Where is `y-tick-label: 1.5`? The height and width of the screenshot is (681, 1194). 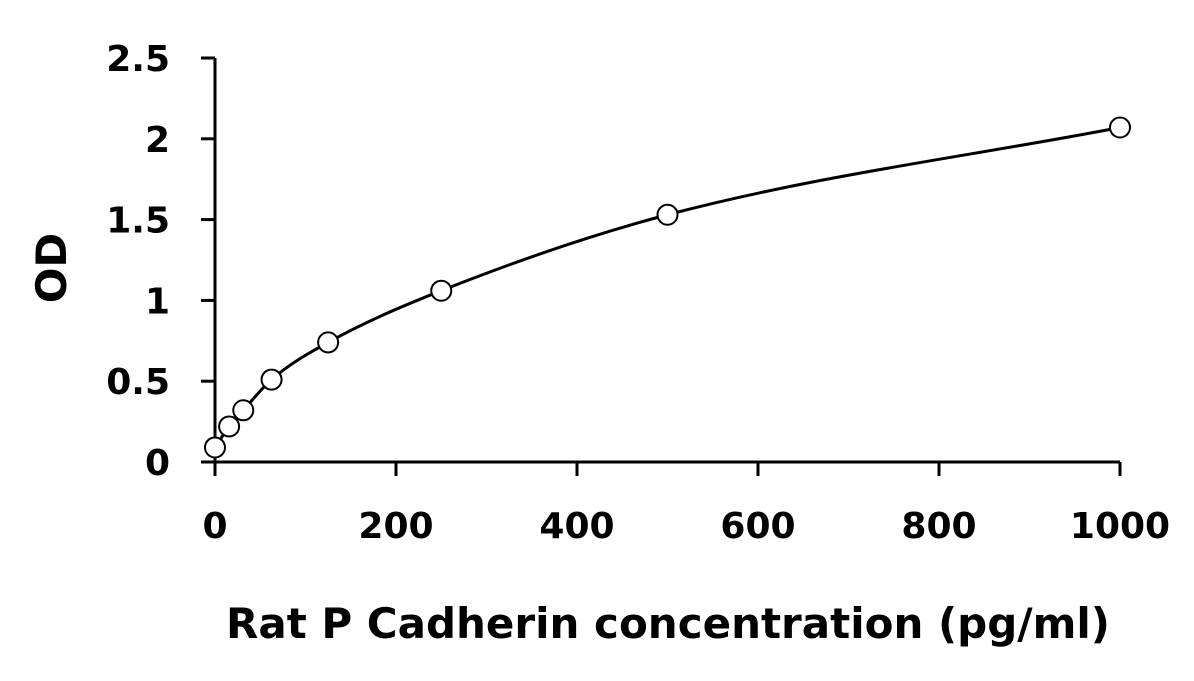
y-tick-label: 1.5 is located at coordinates (138, 221).